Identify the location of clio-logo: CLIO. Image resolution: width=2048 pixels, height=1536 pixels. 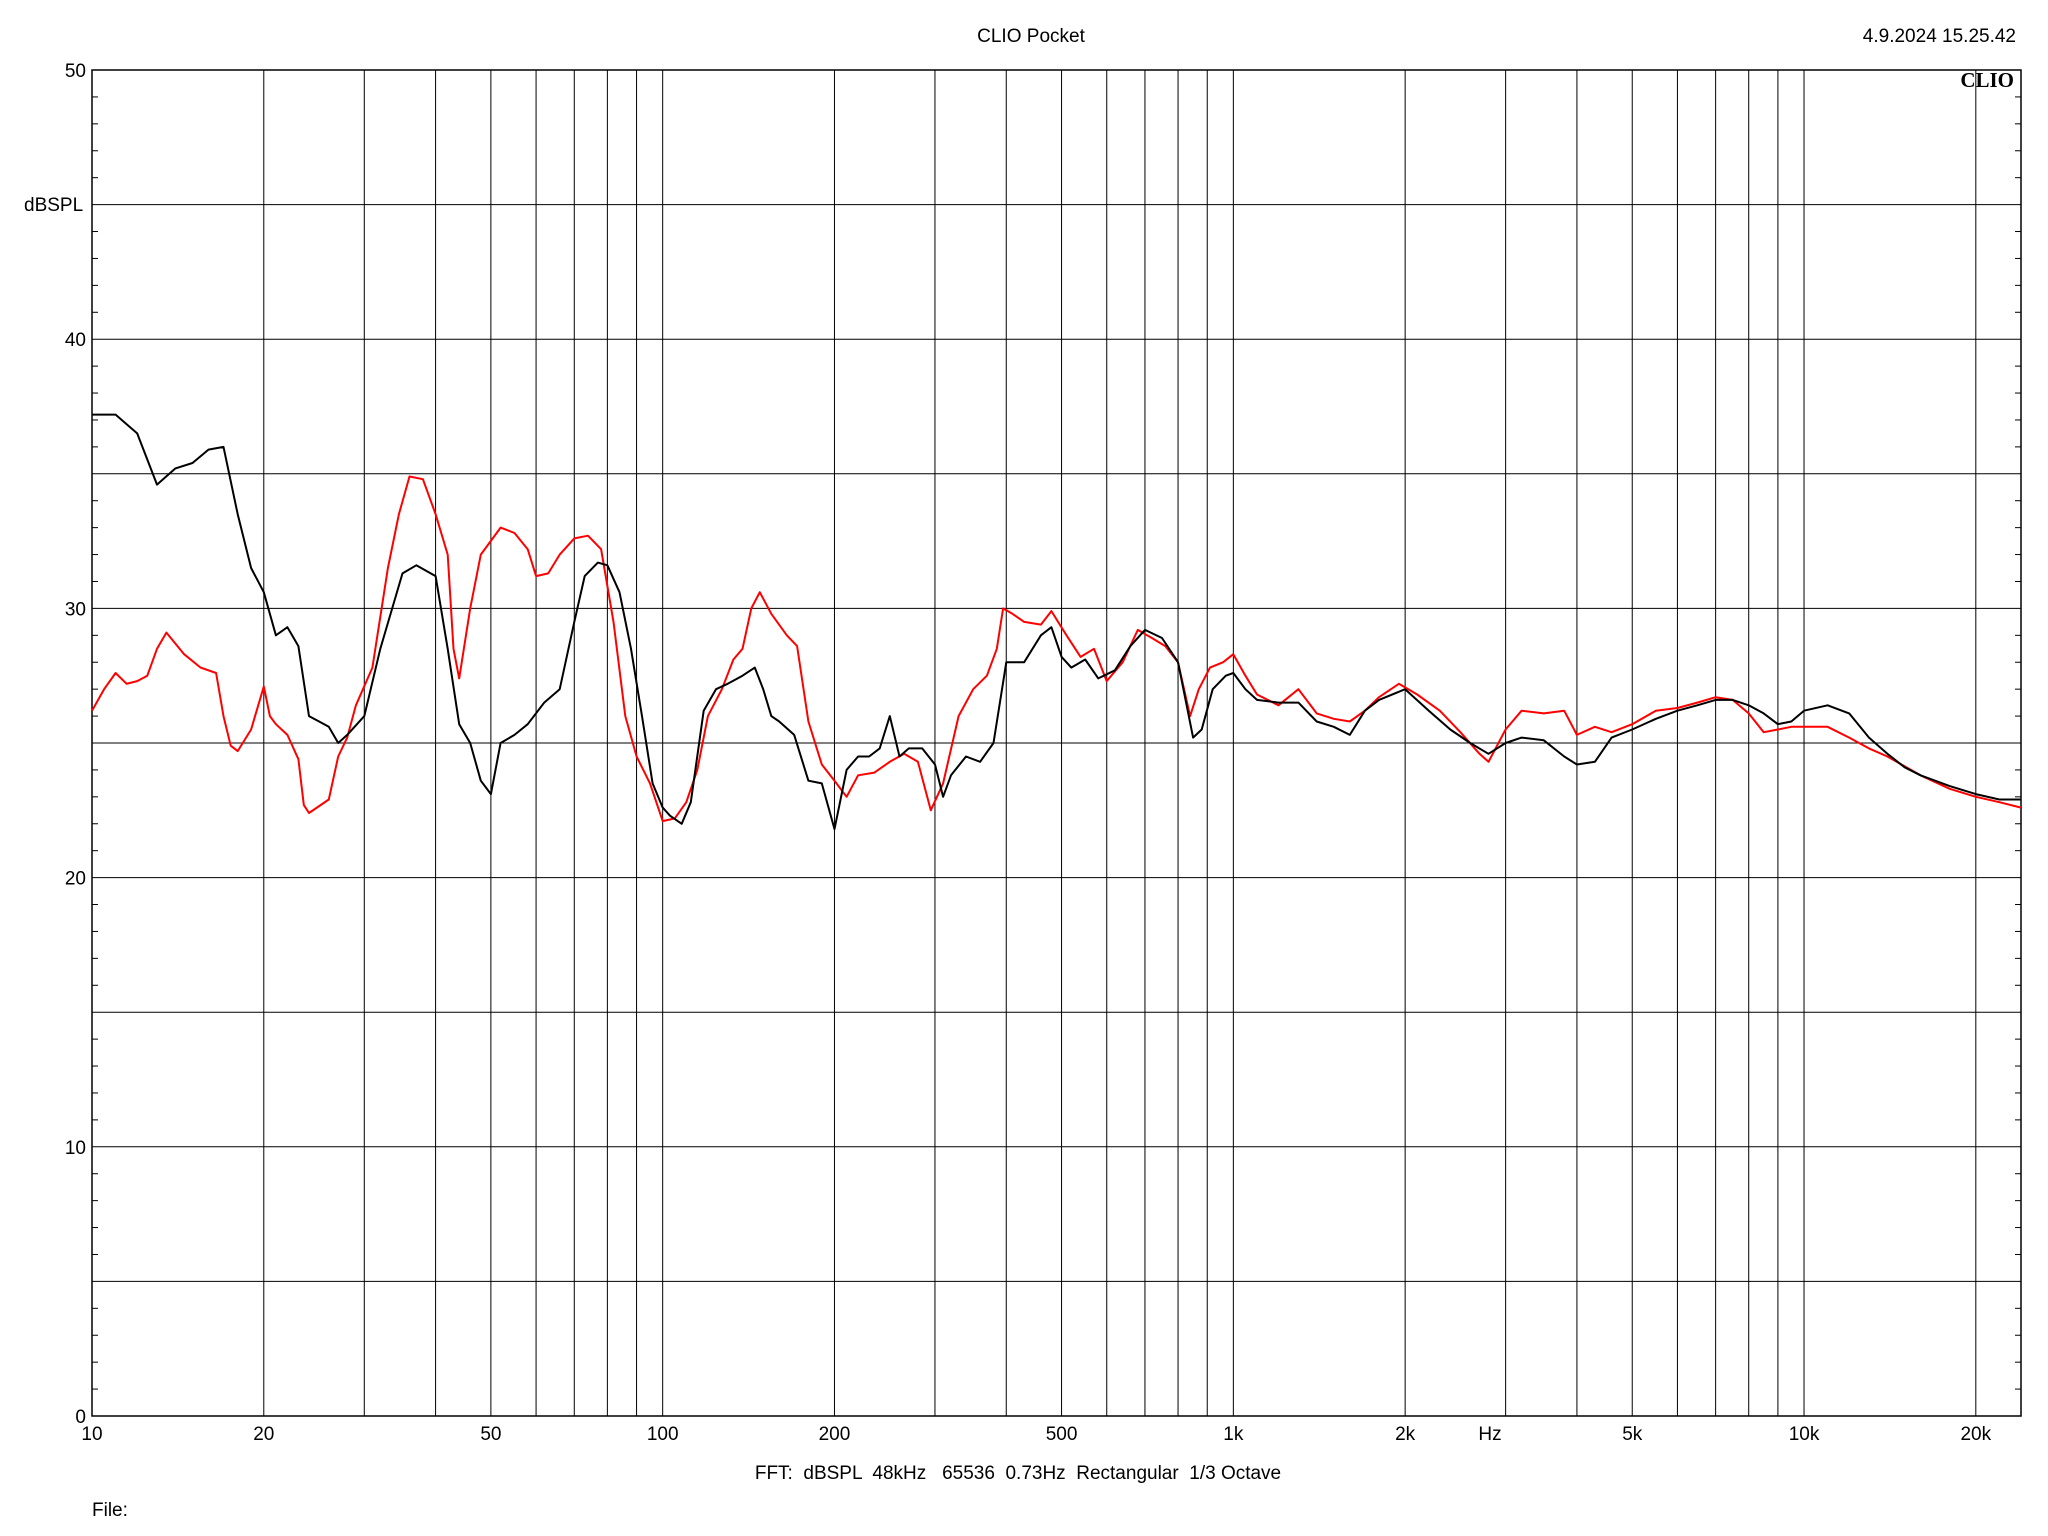
(1987, 80).